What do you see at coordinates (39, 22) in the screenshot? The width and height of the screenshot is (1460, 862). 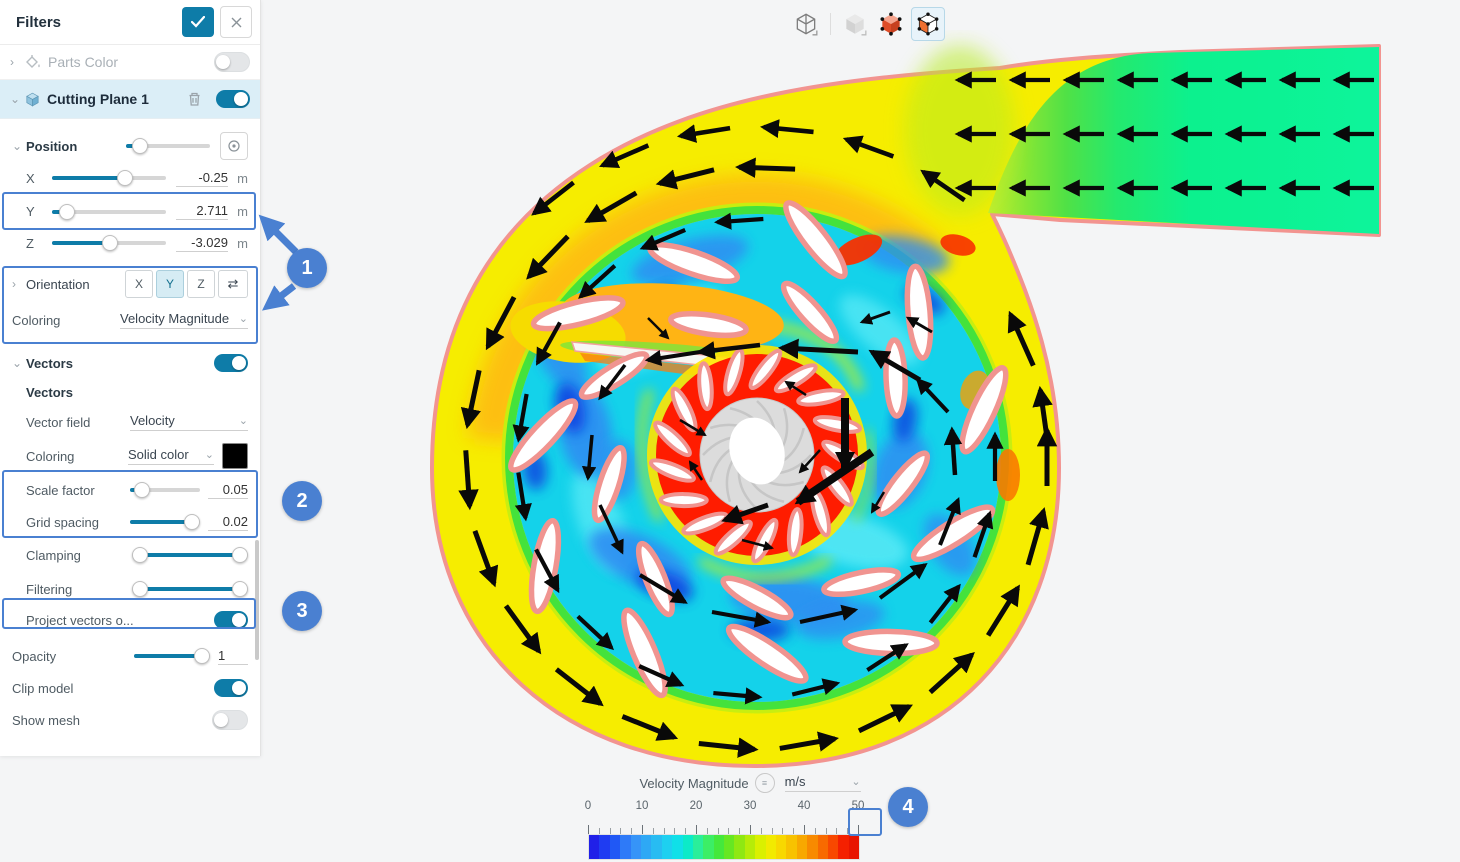 I see `panel-title: Filters` at bounding box center [39, 22].